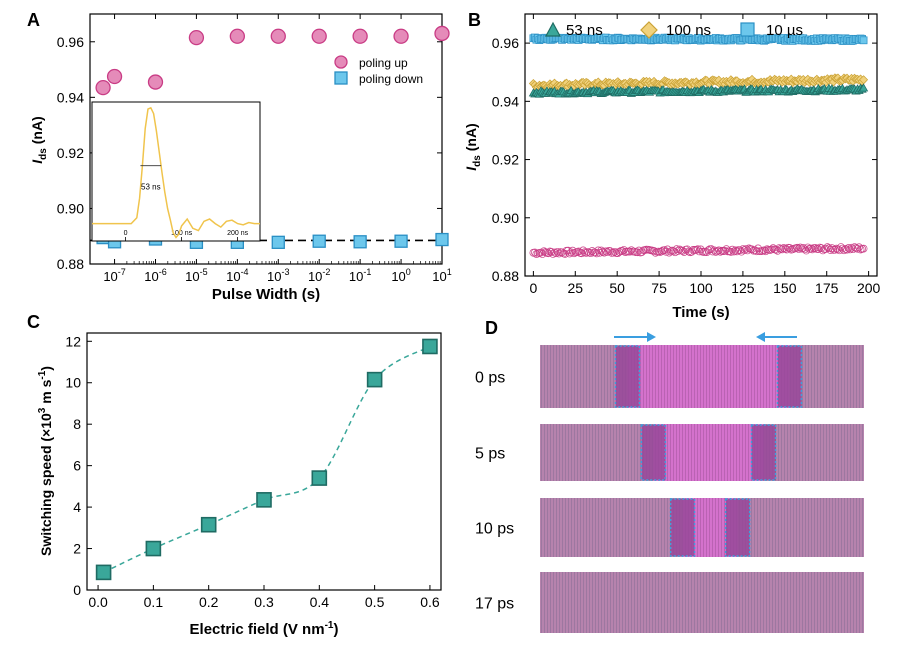 The width and height of the screenshot is (899, 653). Describe the element at coordinates (378, 70) in the screenshot. I see `panel-a-legend: poling up poling down` at that location.